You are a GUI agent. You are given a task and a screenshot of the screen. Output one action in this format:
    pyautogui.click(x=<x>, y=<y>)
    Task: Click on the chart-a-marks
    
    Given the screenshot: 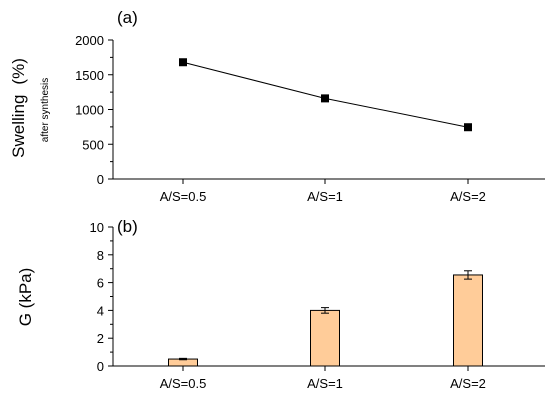 What is the action you would take?
    pyautogui.click(x=325, y=95)
    